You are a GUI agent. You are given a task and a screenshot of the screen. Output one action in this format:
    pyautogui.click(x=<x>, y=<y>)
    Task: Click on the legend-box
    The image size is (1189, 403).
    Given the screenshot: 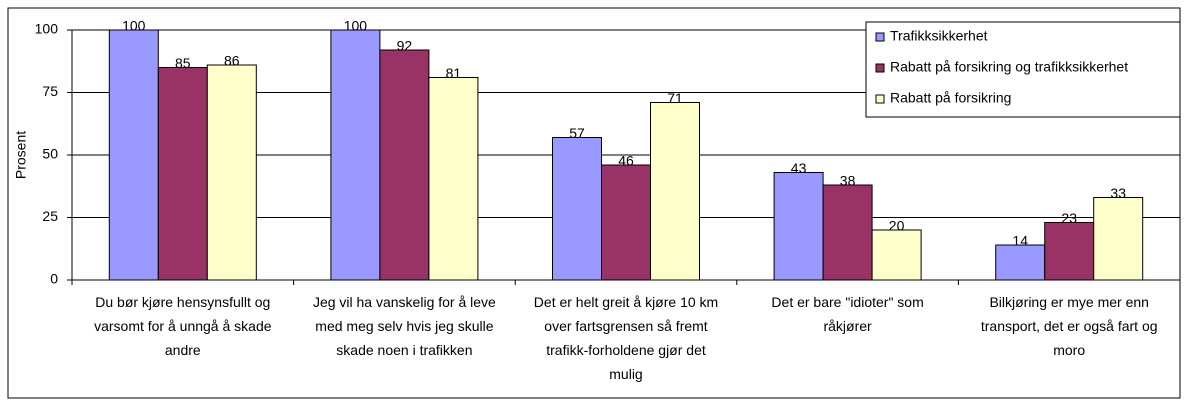 What is the action you would take?
    pyautogui.click(x=1023, y=69)
    